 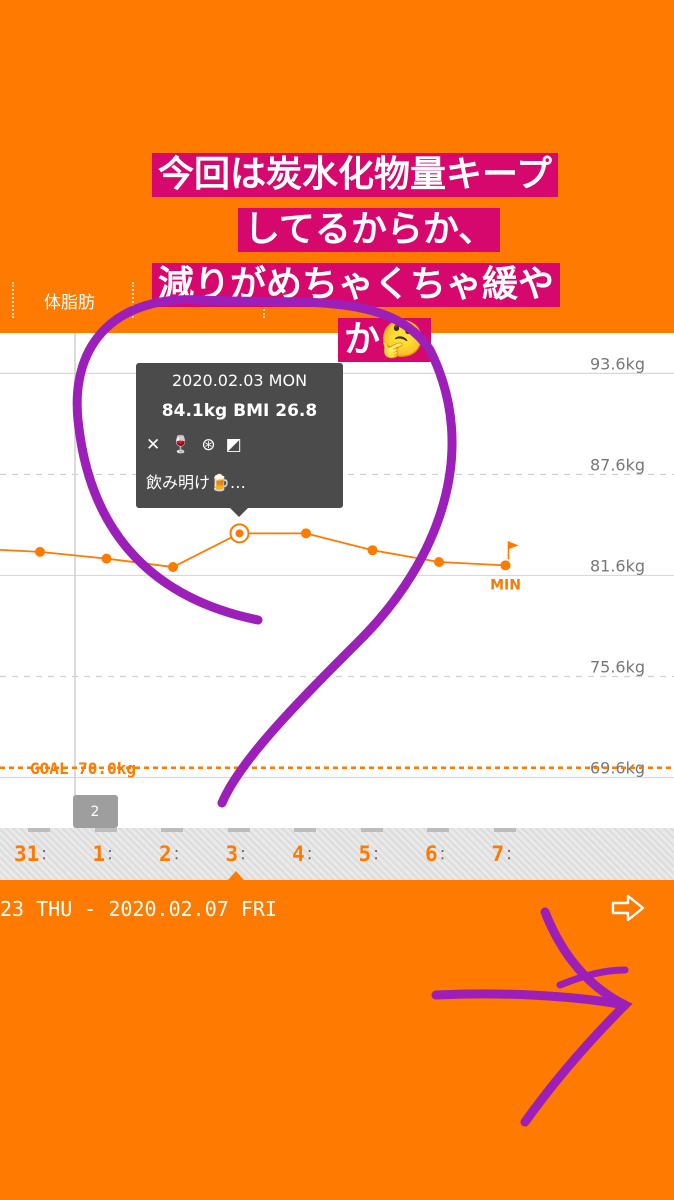 I want to click on day-5: 5 ⁚, so click(x=368, y=854).